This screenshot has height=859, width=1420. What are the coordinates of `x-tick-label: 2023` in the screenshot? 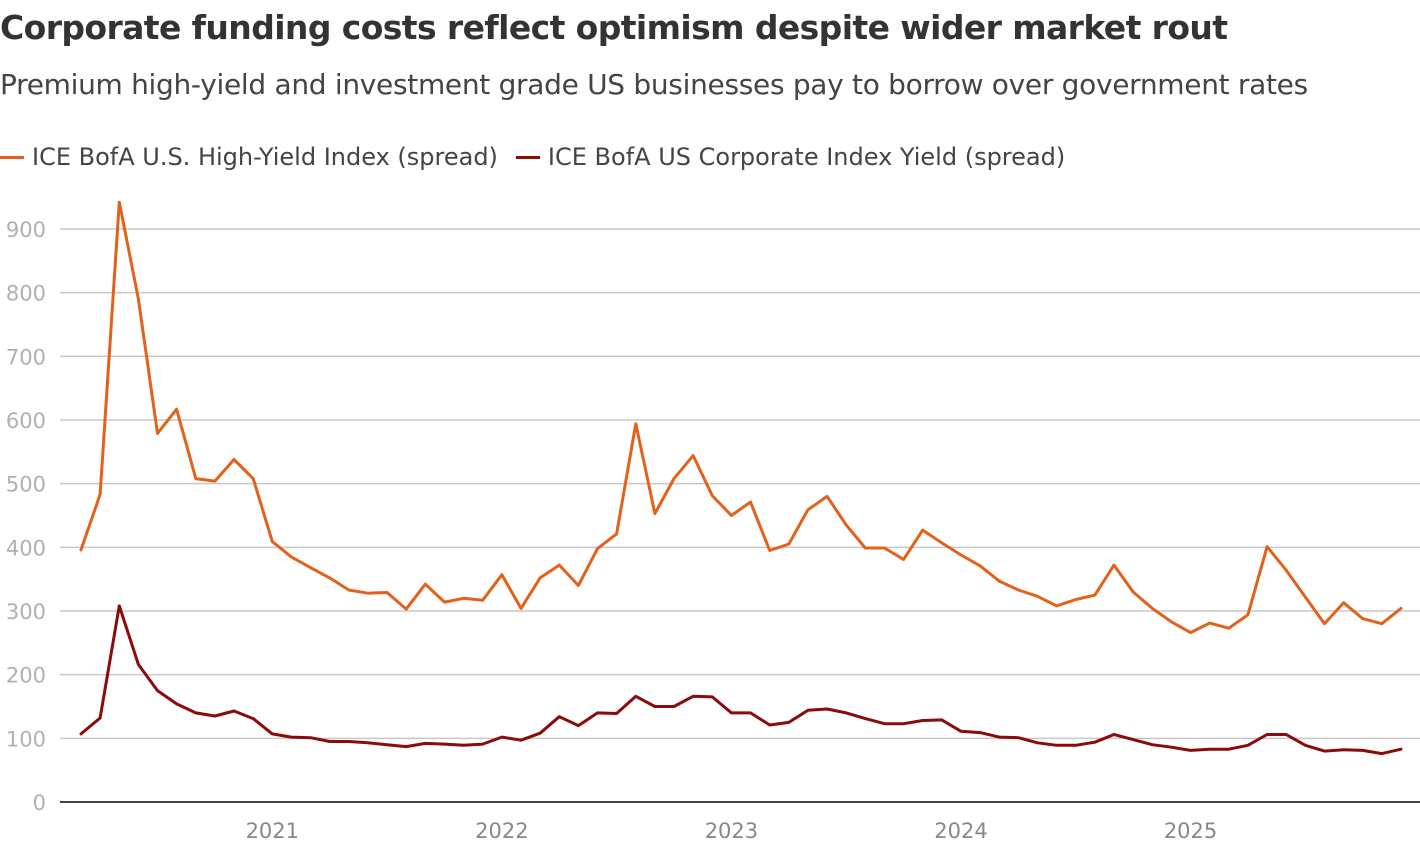 It's located at (731, 831).